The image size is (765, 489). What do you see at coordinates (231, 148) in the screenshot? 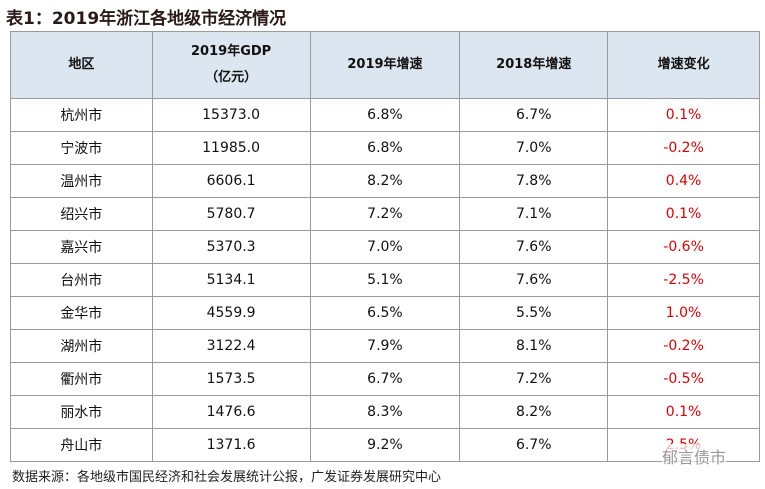
I see `value-cell: 11985.0` at bounding box center [231, 148].